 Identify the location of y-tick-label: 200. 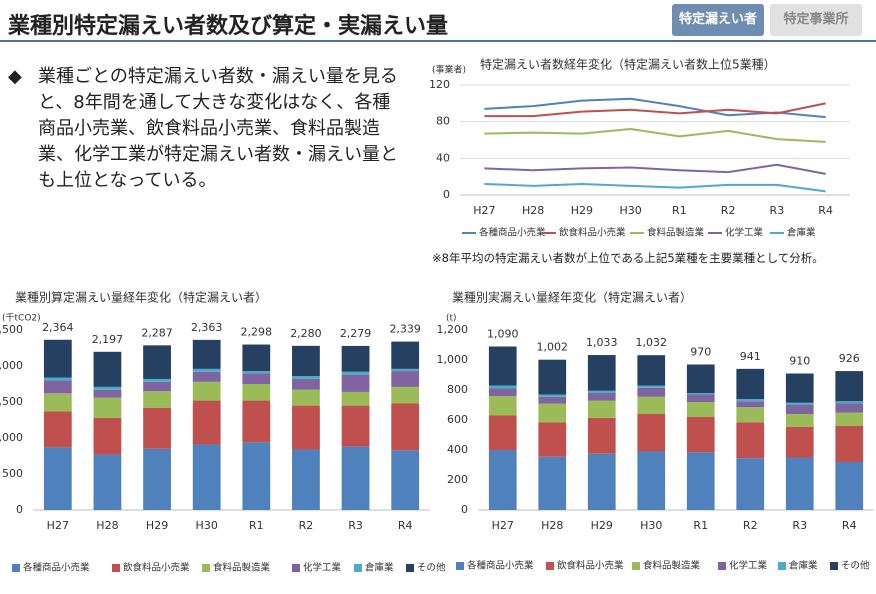
(457, 479).